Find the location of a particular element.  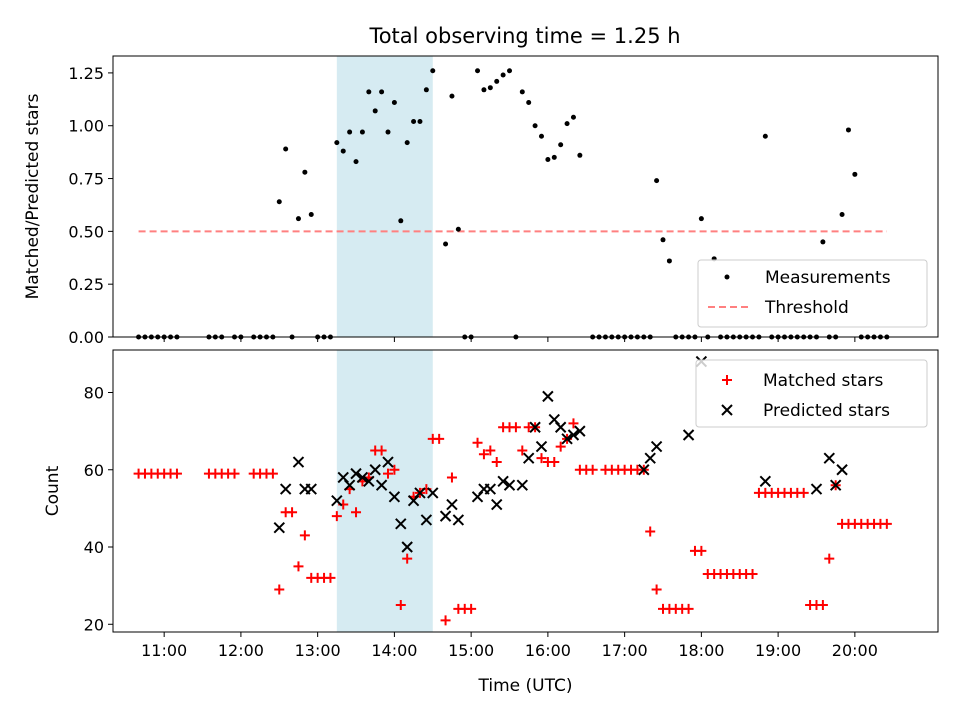

y-tick-label: 80 is located at coordinates (94, 392).